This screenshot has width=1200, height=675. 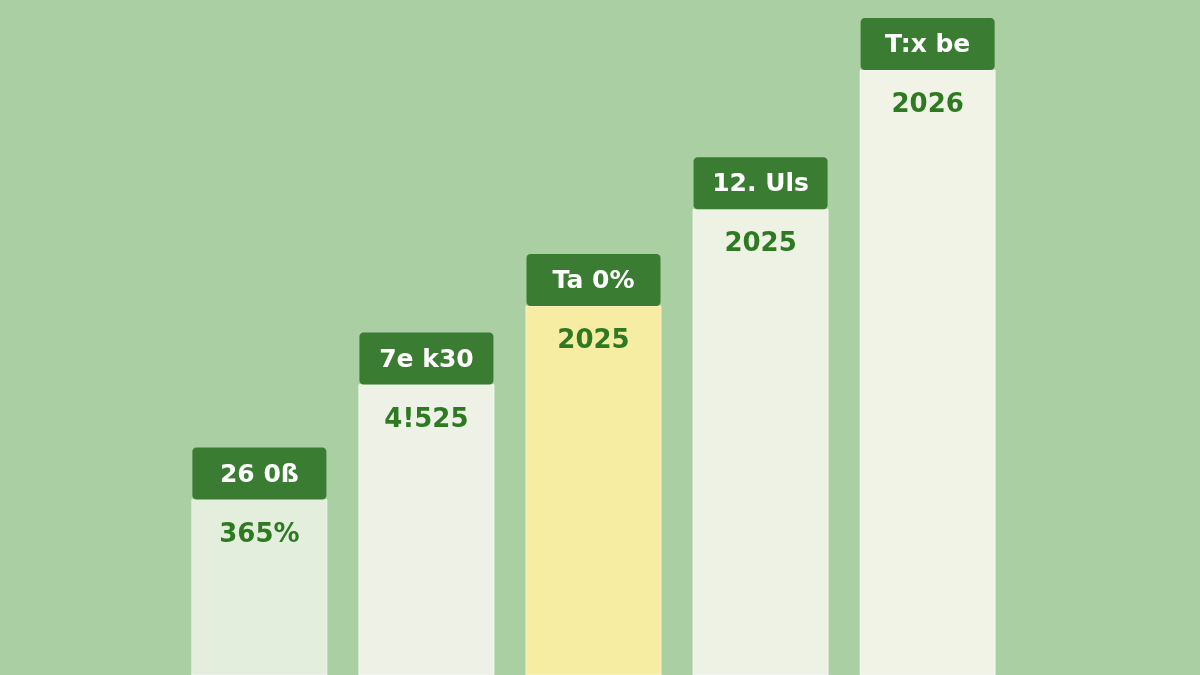 I want to click on x-tick-label: 12. Uls, so click(x=760, y=183).